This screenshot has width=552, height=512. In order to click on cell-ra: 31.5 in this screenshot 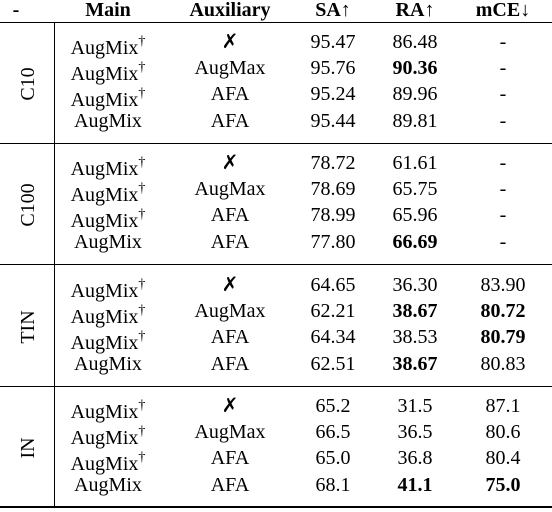, I will do `click(415, 406)`.